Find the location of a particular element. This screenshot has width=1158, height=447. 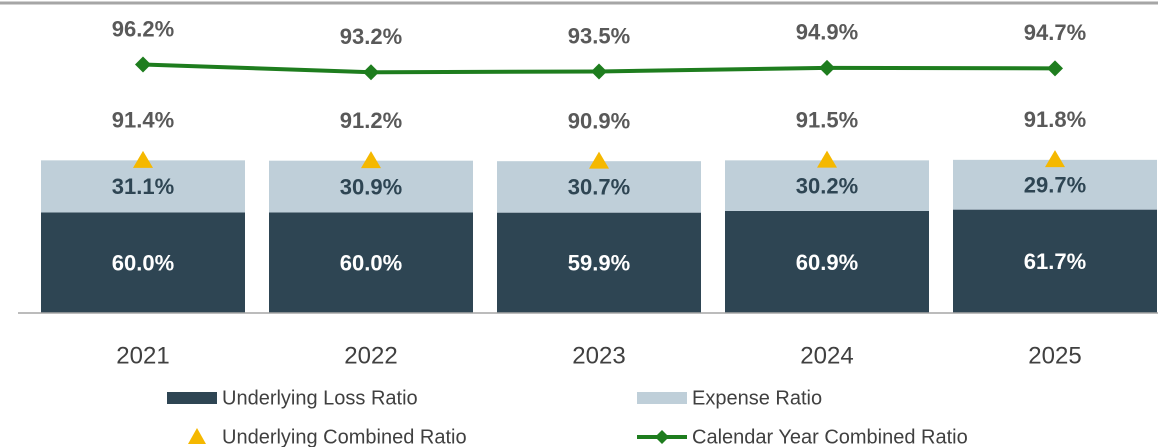

x-tick-label: 2024 is located at coordinates (826, 355).